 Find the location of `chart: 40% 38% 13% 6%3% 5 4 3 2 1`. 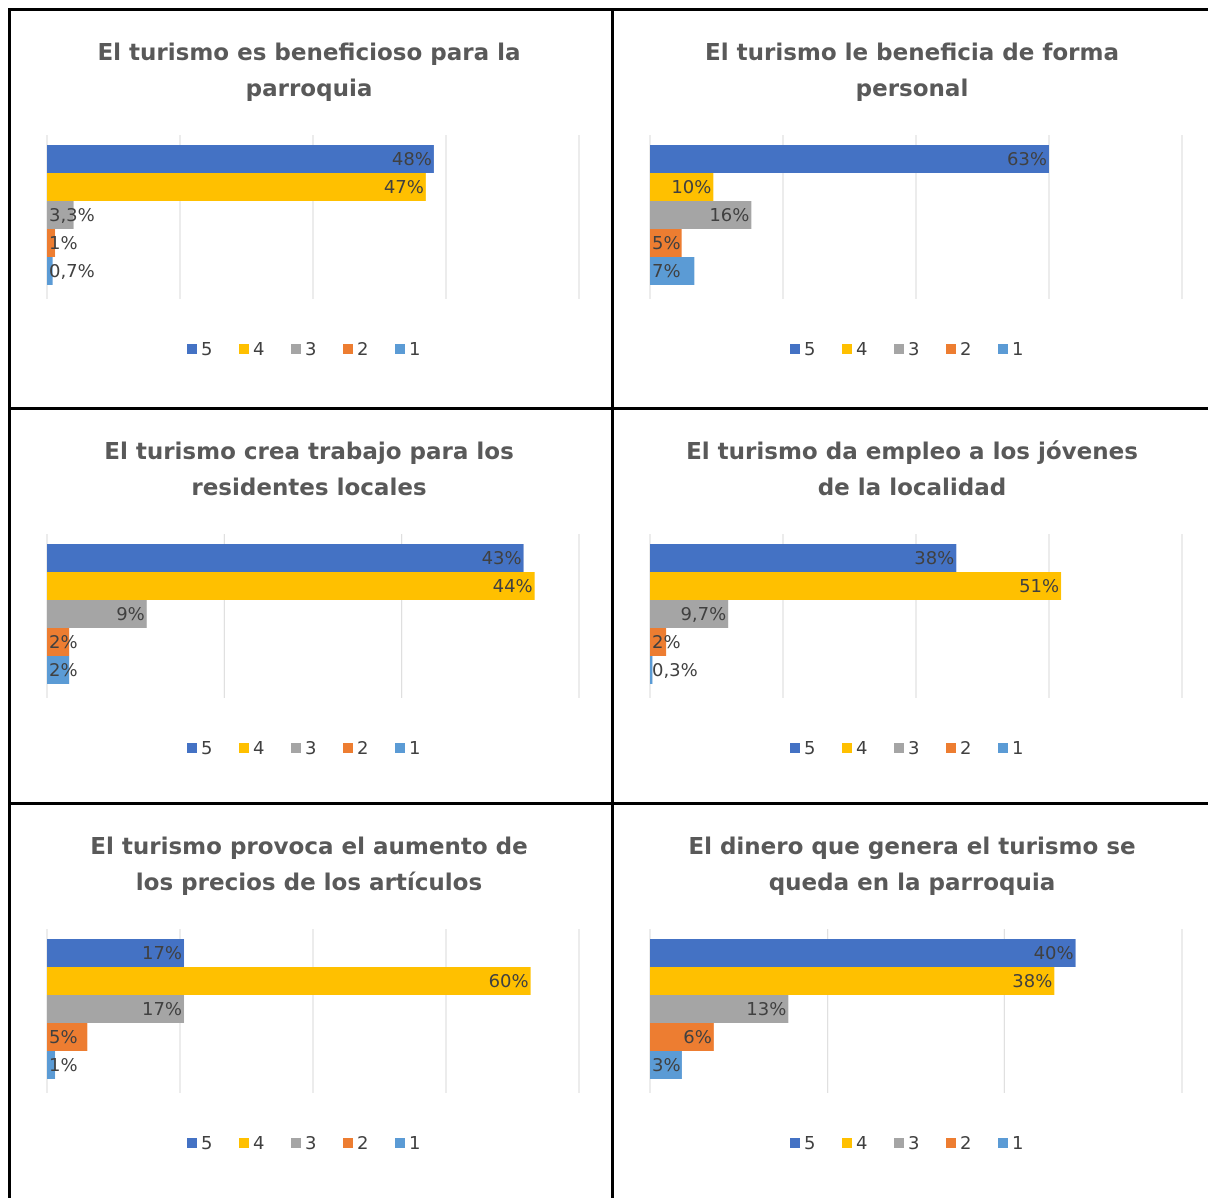

chart: 40% 38% 13% 6%3% 5 4 3 2 1 is located at coordinates (916, 1041).